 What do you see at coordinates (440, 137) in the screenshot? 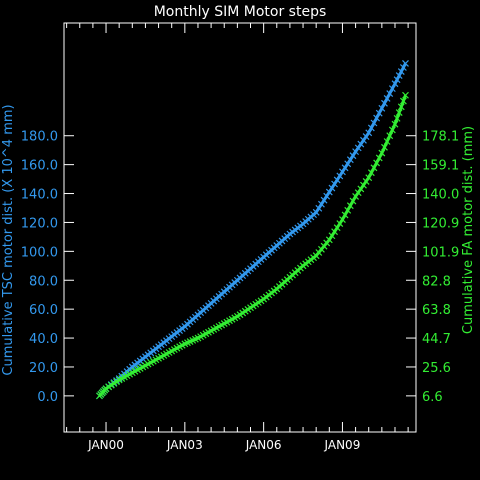
I see `right-tick-label: 178.1` at bounding box center [440, 137].